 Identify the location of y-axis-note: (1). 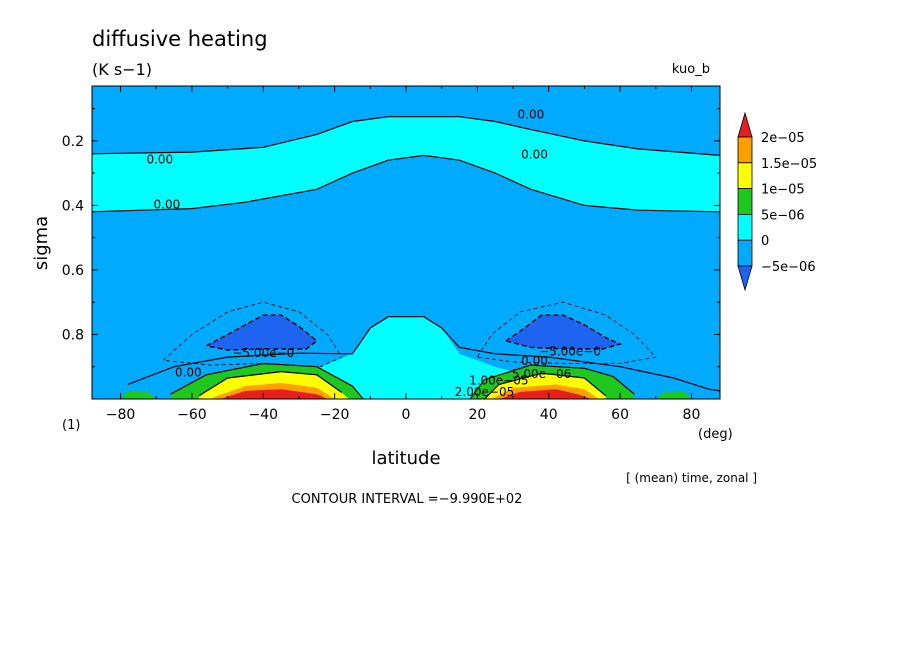
(71, 425).